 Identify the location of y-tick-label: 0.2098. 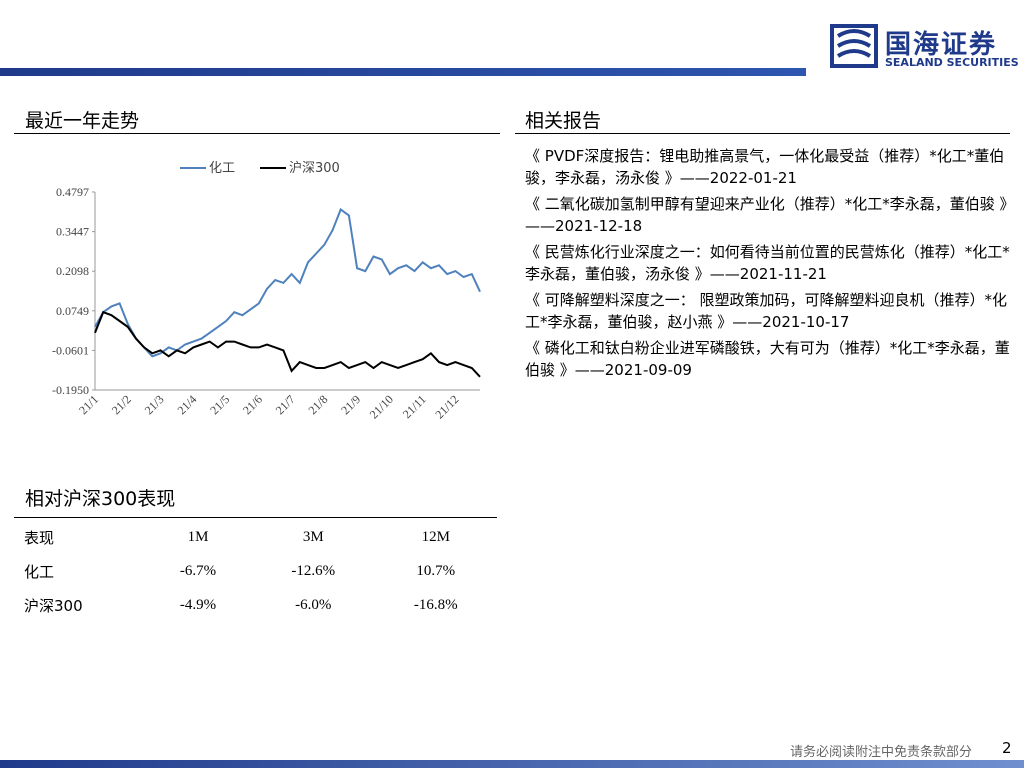
(72, 271).